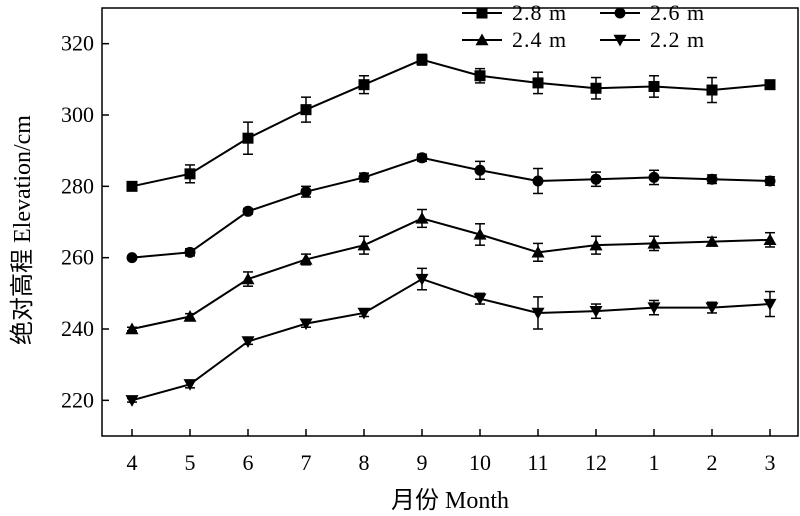 This screenshot has height=516, width=800. Describe the element at coordinates (85, 221) in the screenshot. I see `y-axis: 220 240 260 280 300 320` at that location.